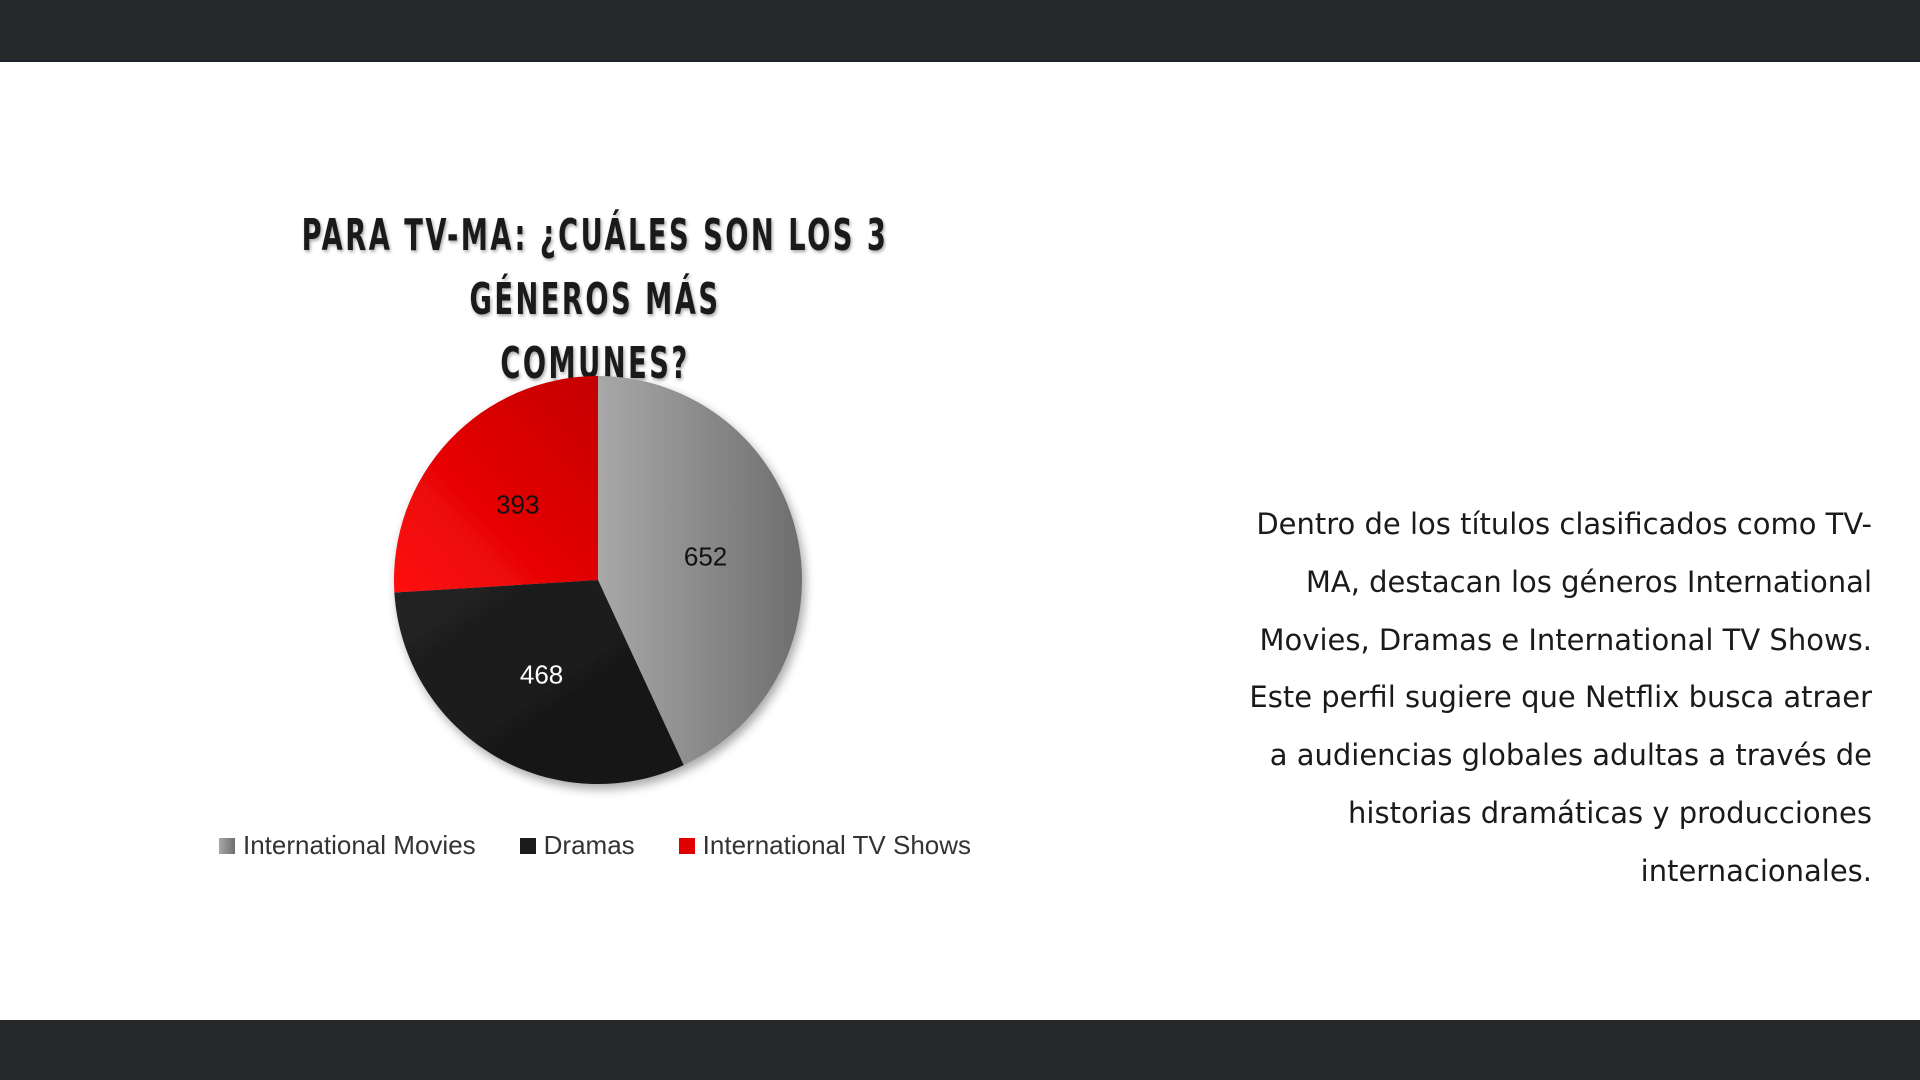 Image resolution: width=1920 pixels, height=1080 pixels. What do you see at coordinates (527, 845) in the screenshot?
I see `legend-swatch-dramas` at bounding box center [527, 845].